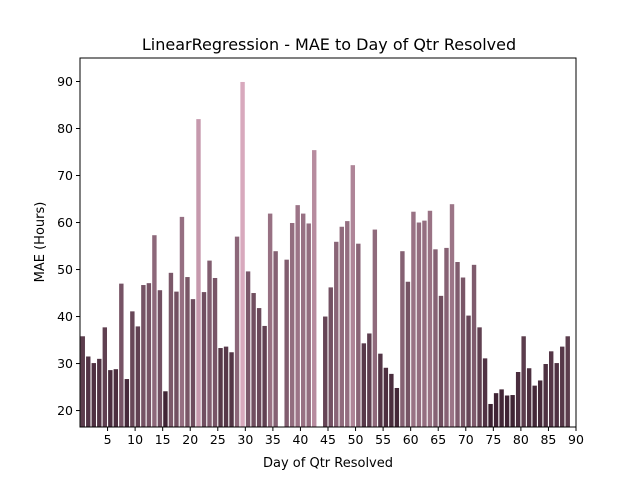  What do you see at coordinates (108, 439) in the screenshot?
I see `x-tick-label: 5` at bounding box center [108, 439].